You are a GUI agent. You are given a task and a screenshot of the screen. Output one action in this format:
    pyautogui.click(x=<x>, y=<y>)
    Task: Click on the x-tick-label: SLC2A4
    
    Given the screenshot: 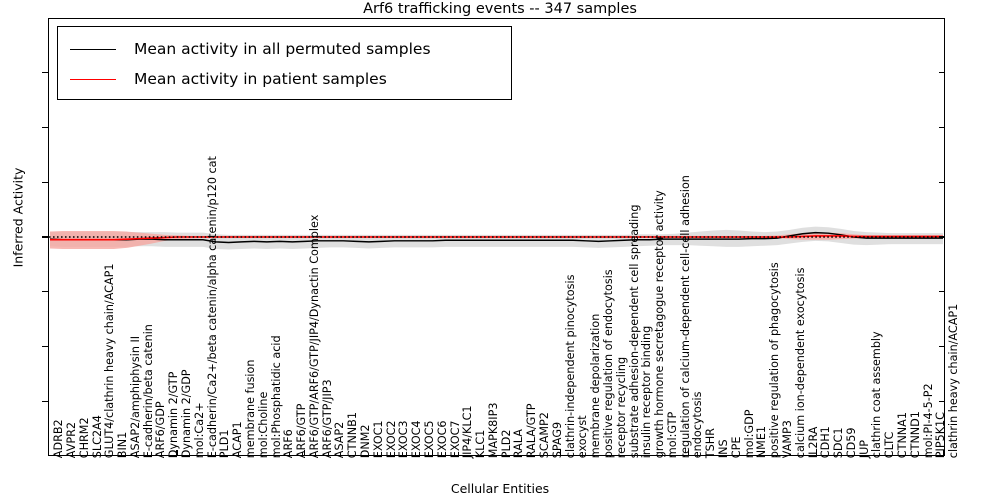 What is the action you would take?
    pyautogui.click(x=97, y=436)
    